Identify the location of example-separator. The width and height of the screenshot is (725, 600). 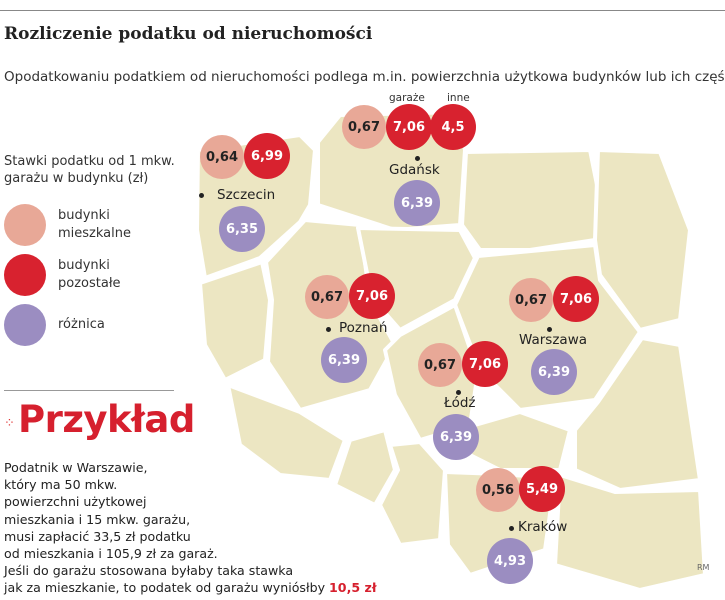
(89, 390).